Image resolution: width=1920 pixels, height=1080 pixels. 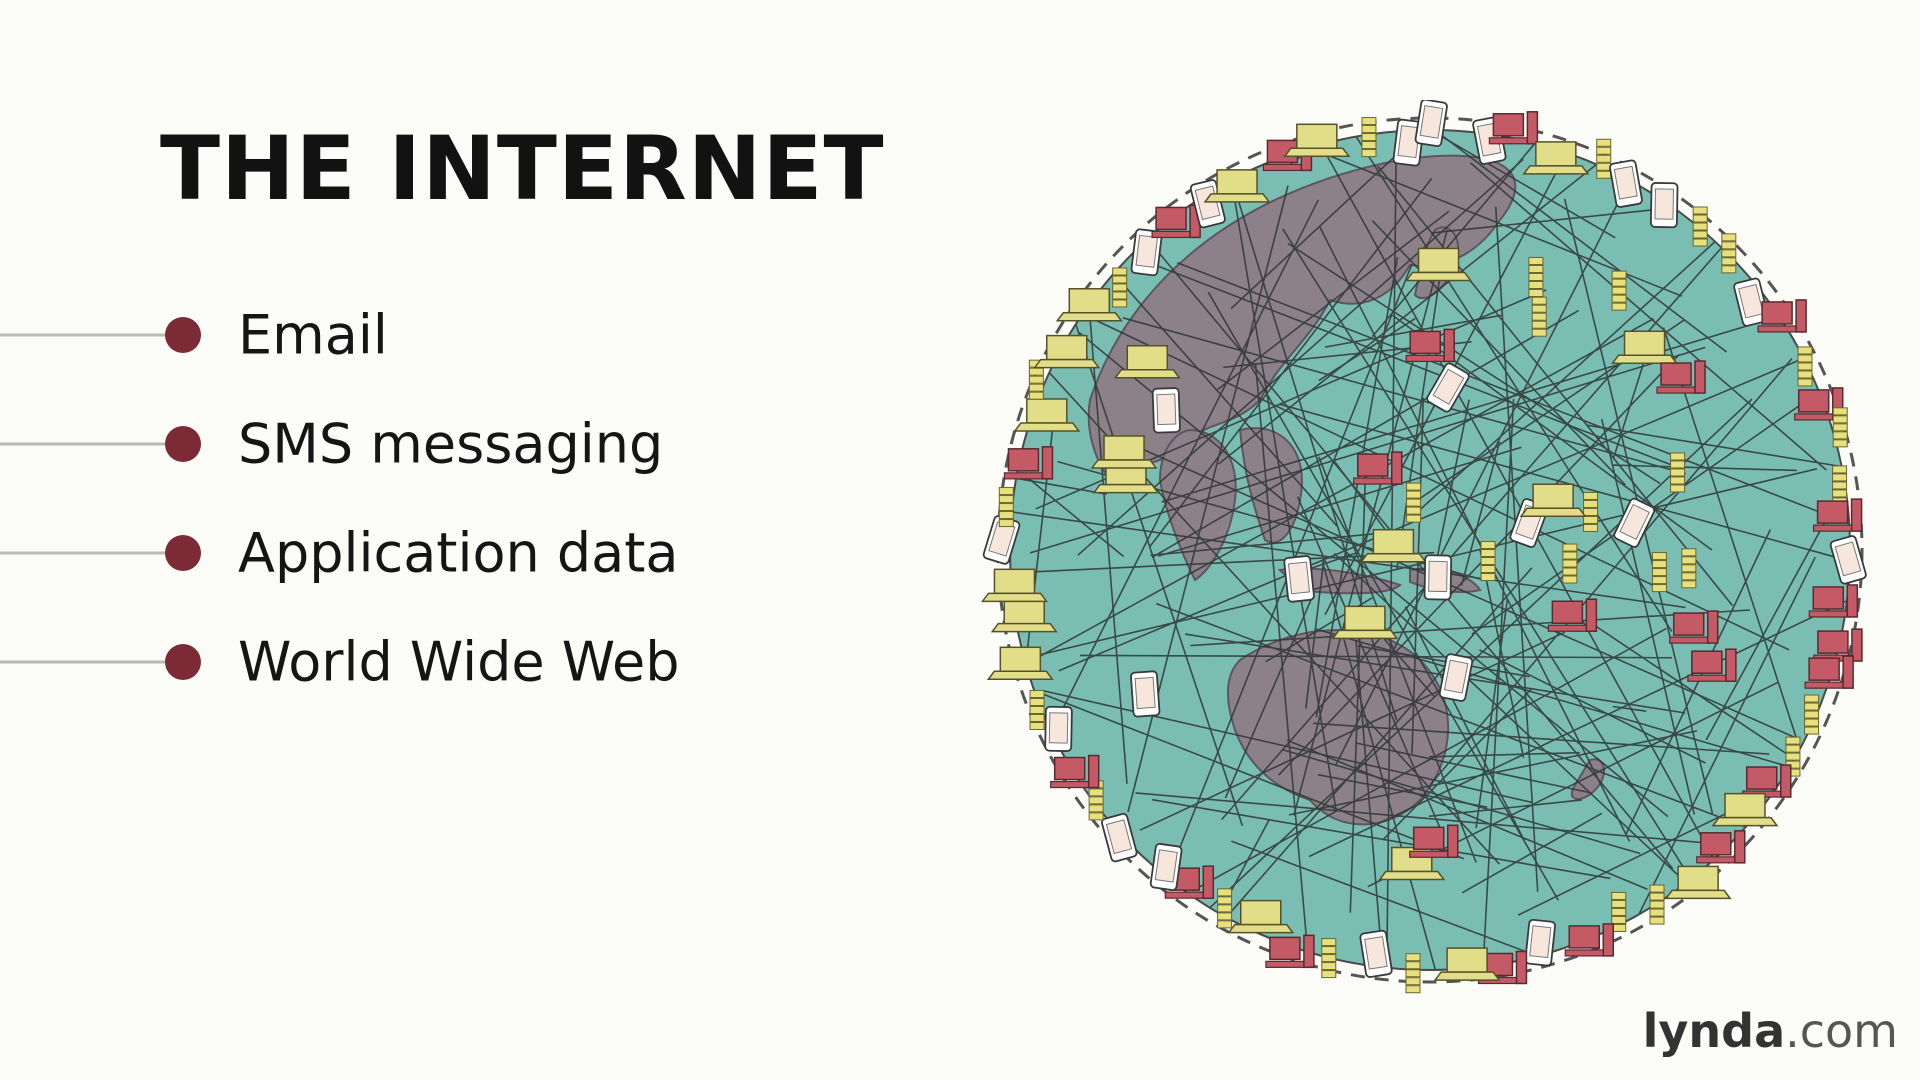 I want to click on brand-logo: lynda.com, so click(x=1770, y=1031).